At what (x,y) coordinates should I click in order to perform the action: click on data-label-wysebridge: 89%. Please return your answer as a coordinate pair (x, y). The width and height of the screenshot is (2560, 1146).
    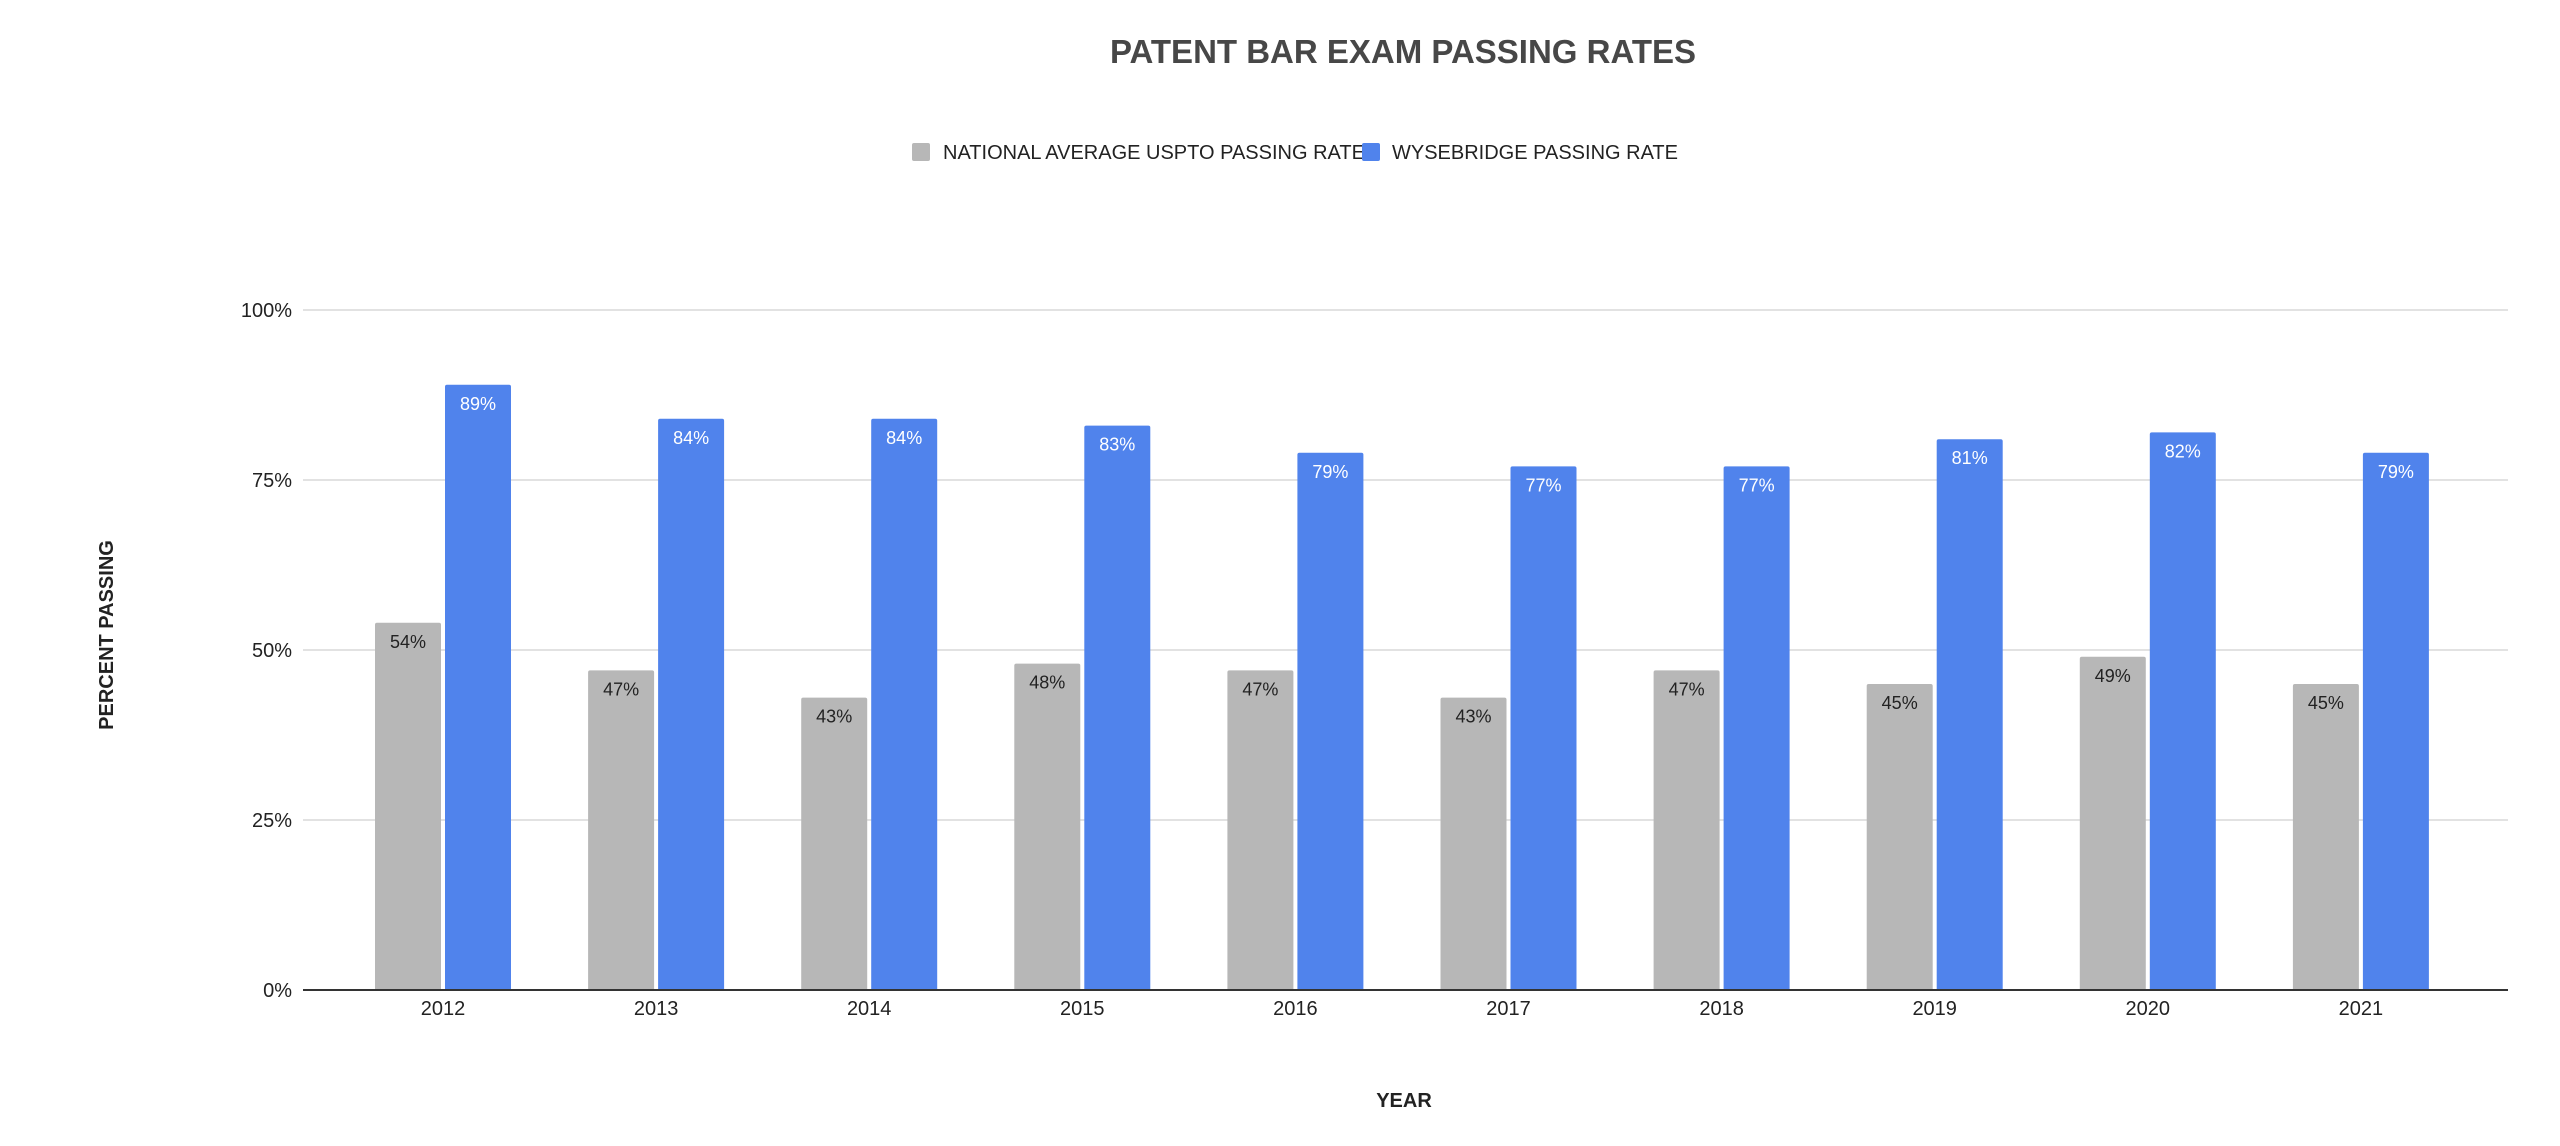
    Looking at the image, I should click on (478, 404).